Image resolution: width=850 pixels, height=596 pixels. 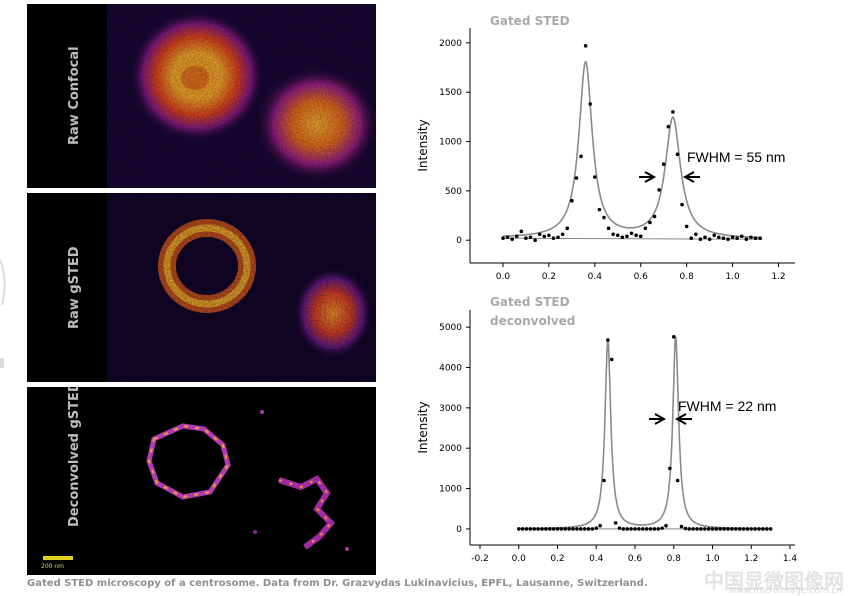 I want to click on y-tick-label: 5000, so click(x=450, y=328).